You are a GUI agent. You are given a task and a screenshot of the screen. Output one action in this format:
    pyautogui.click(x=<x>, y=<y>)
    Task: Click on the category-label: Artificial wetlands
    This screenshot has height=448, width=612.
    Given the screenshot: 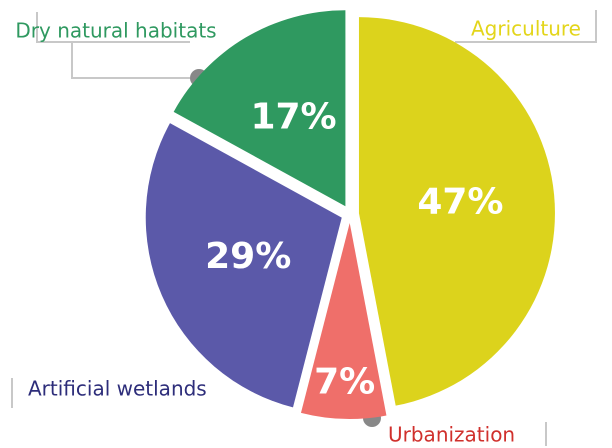 What is the action you would take?
    pyautogui.click(x=117, y=389)
    